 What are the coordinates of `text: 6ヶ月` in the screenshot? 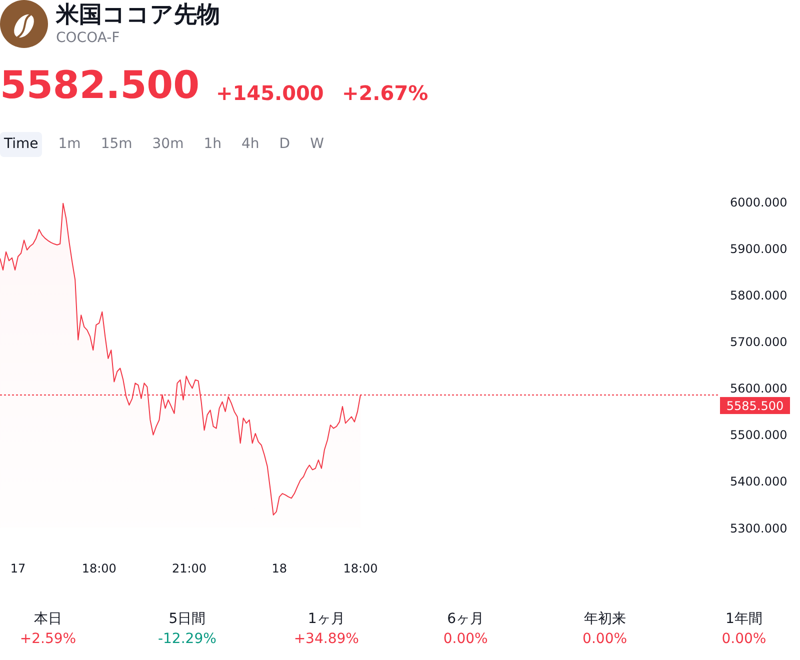 It's located at (465, 619).